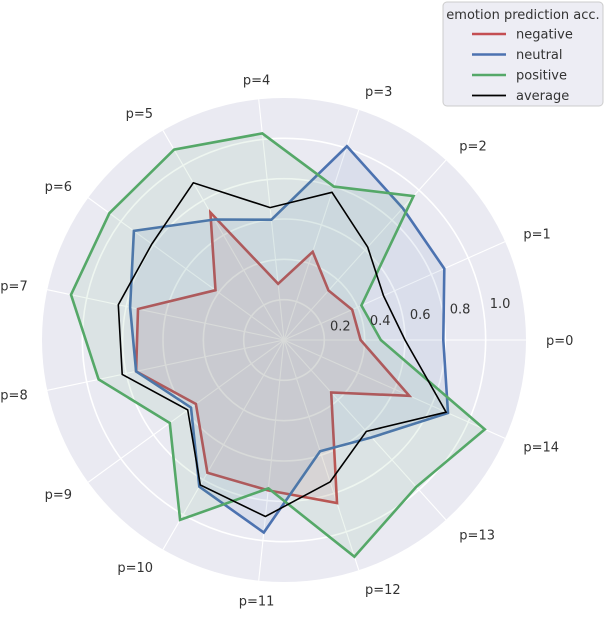  What do you see at coordinates (544, 35) in the screenshot?
I see `legend-label-negative: negative` at bounding box center [544, 35].